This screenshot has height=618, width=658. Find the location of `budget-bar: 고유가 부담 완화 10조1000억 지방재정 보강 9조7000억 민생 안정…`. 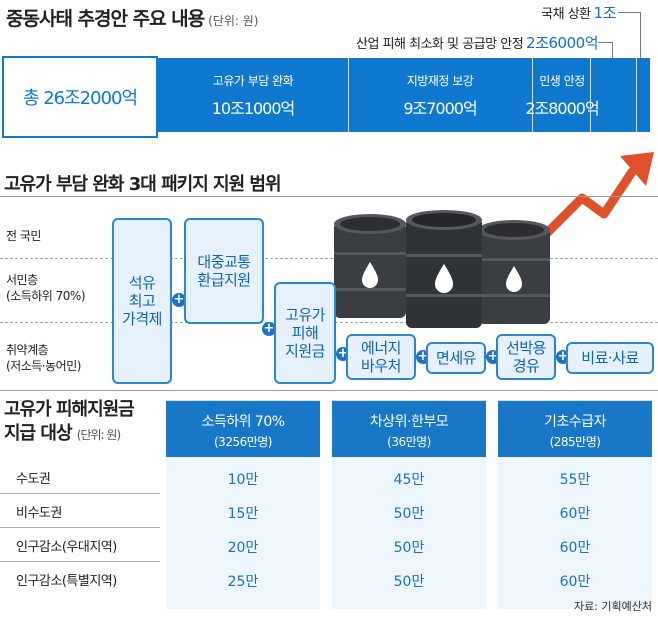

budget-bar: 고유가 부담 완화 10조1000억 지방재정 보강 9조7000억 민생 안정… is located at coordinates (404, 95).